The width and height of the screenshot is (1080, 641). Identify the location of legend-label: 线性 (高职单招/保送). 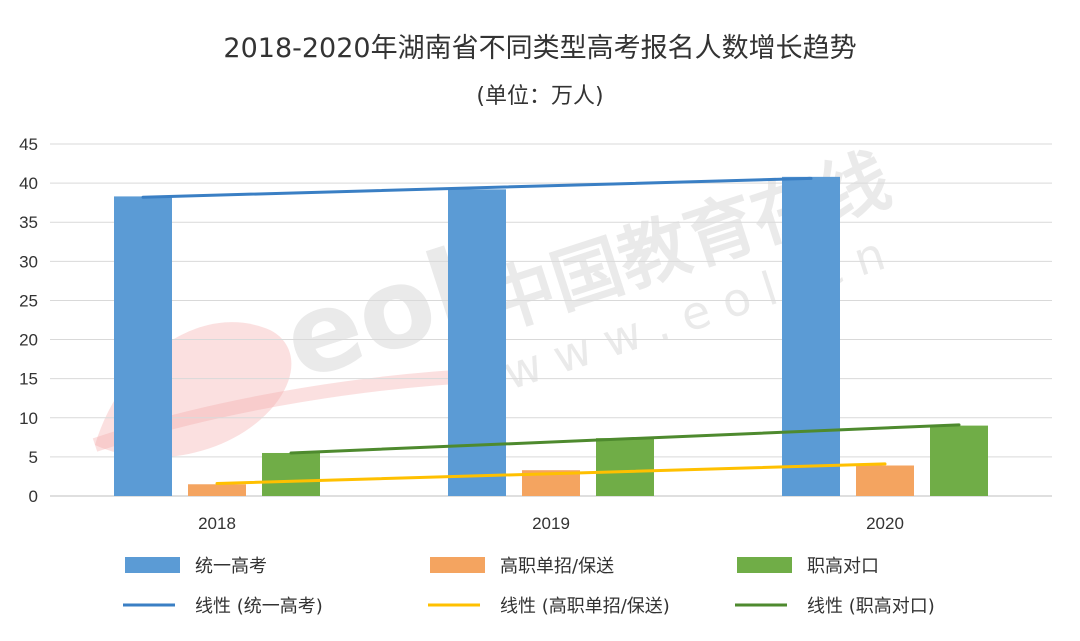
(585, 606).